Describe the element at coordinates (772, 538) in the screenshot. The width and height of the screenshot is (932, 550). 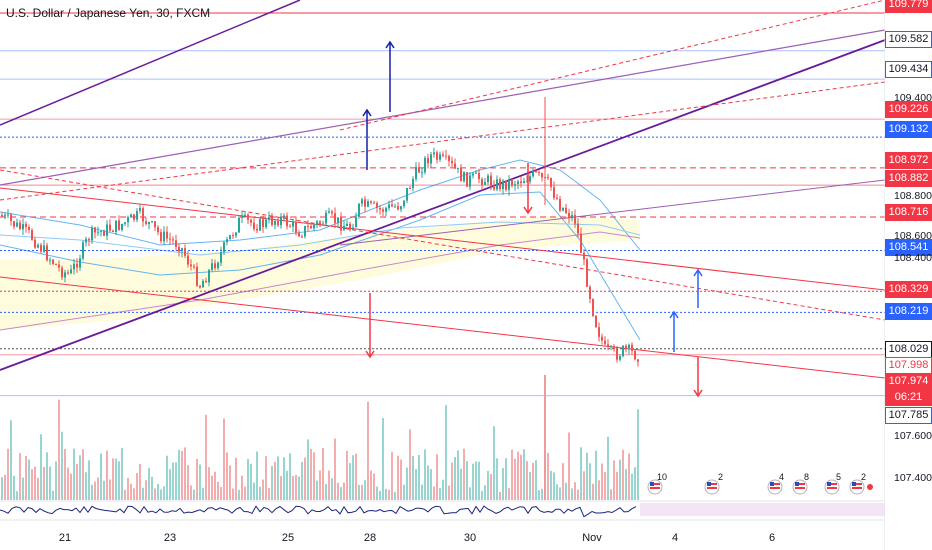
I see `time-axis-tick: 6` at that location.